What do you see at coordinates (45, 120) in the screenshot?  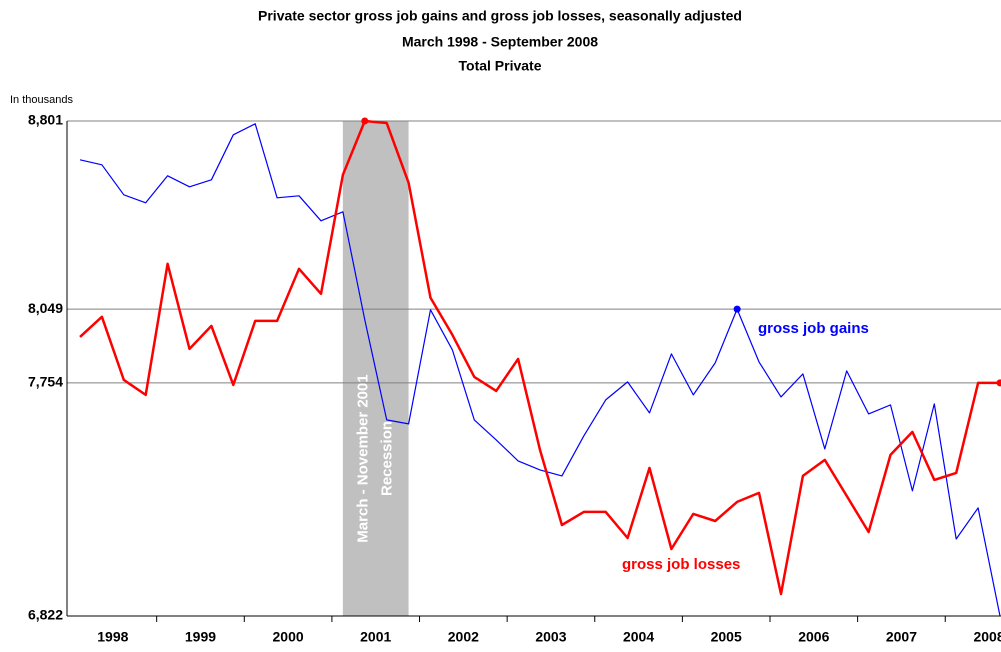 I see `y-tick-label: 8,801` at bounding box center [45, 120].